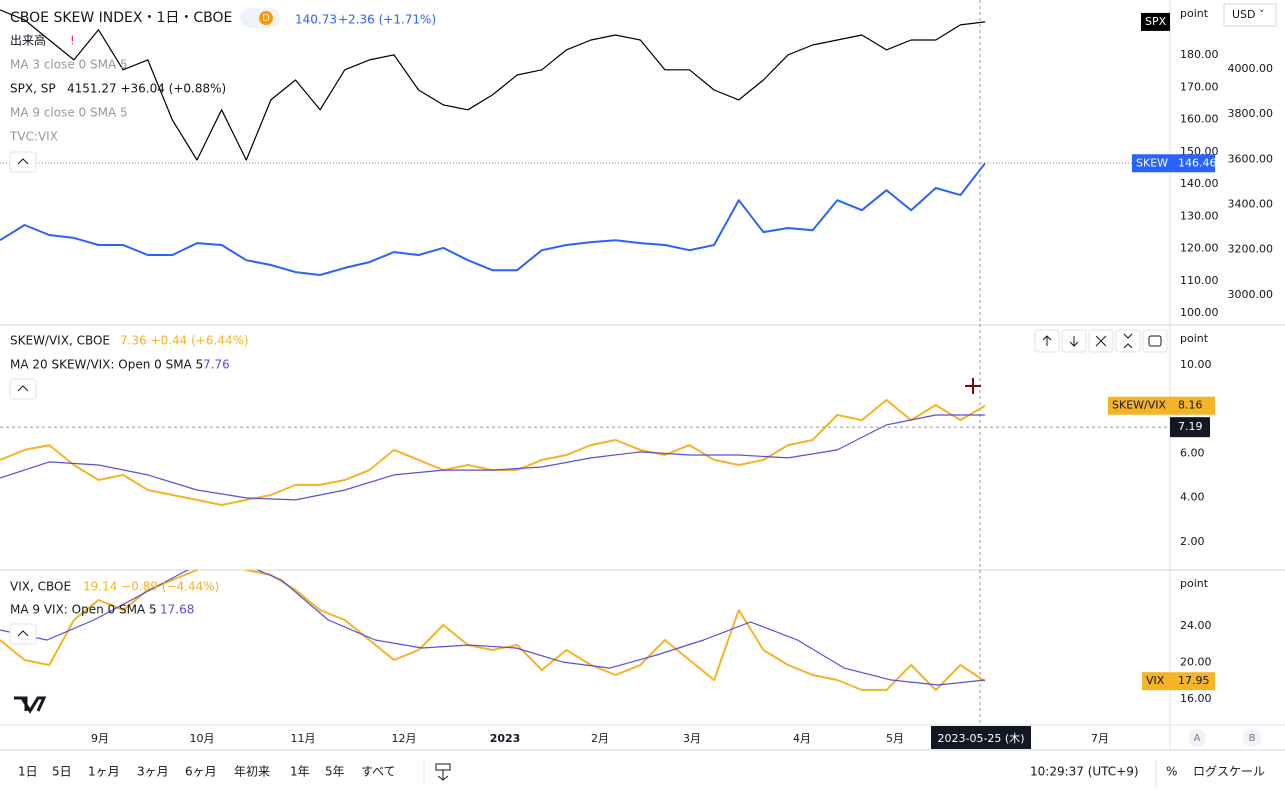  Describe the element at coordinates (100, 738) in the screenshot. I see `x-tick-label: 9月` at that location.